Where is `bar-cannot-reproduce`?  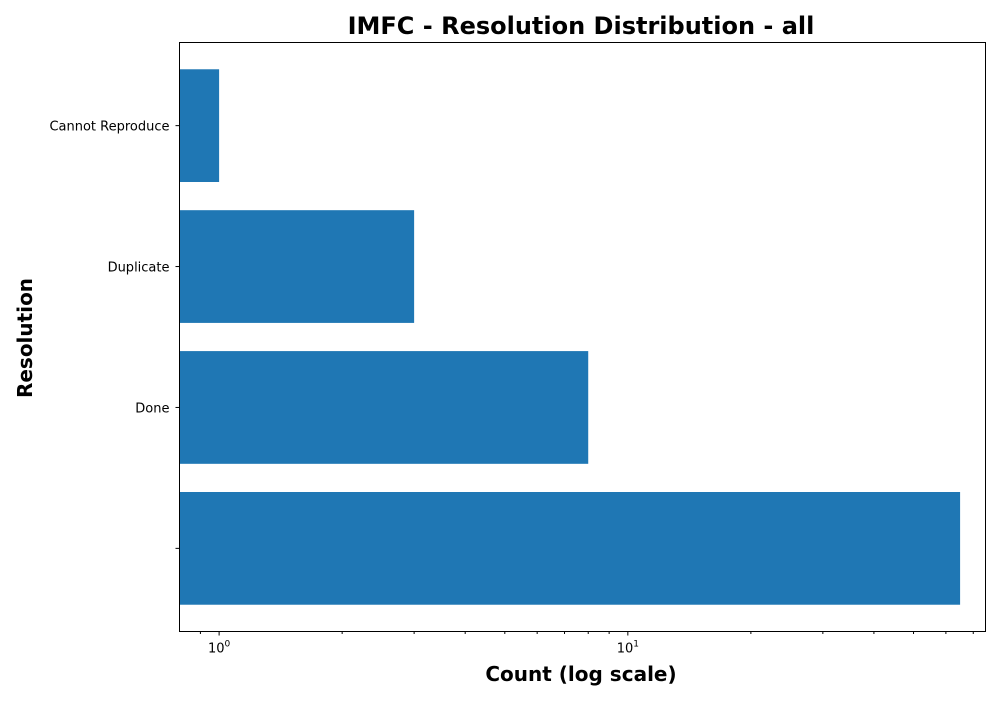
bar-cannot-reproduce is located at coordinates (200, 125).